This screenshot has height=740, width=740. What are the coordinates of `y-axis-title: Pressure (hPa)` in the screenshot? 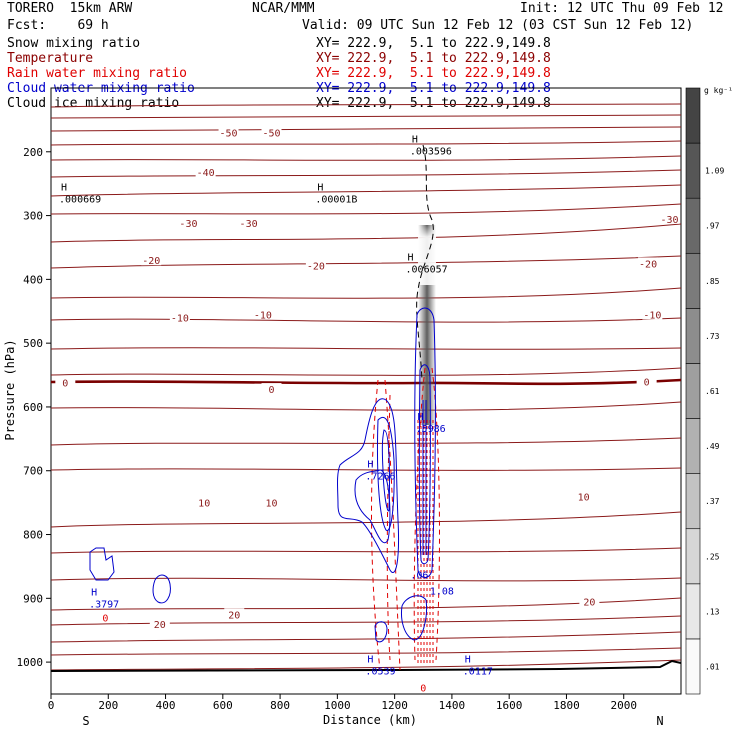 It's located at (10, 389).